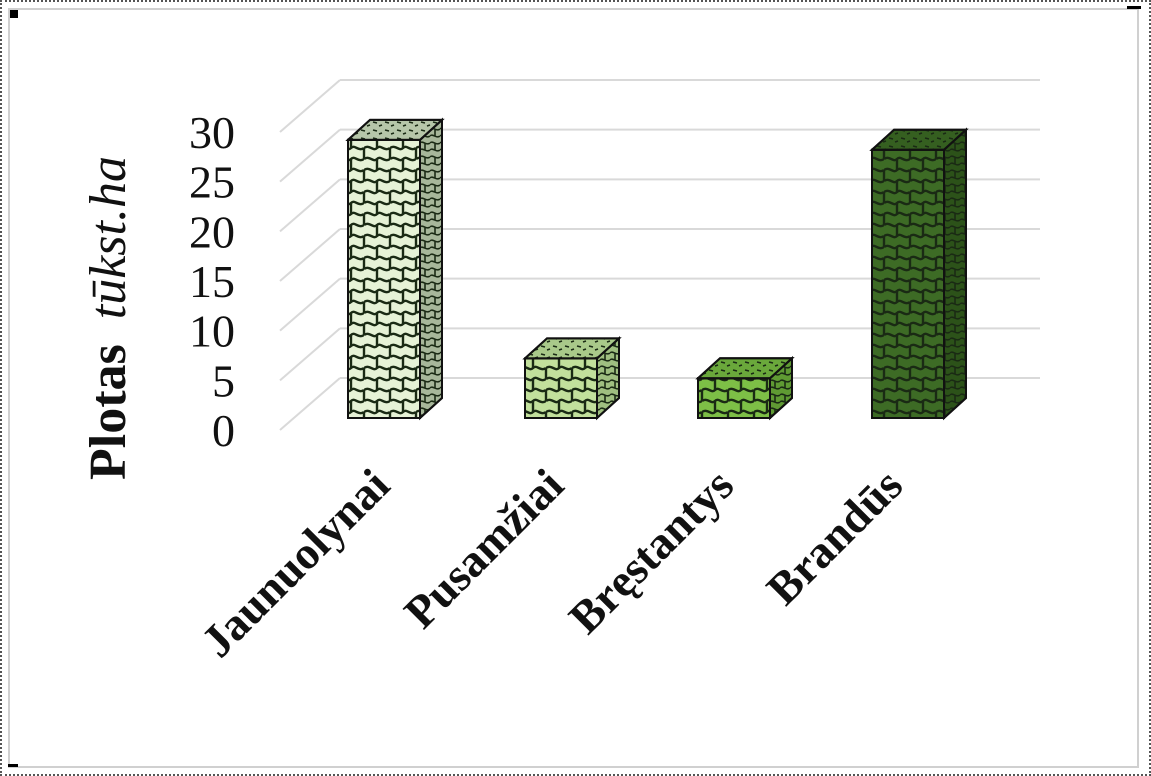 The height and width of the screenshot is (776, 1151). Describe the element at coordinates (212, 331) in the screenshot. I see `y-tick-label: 10` at that location.